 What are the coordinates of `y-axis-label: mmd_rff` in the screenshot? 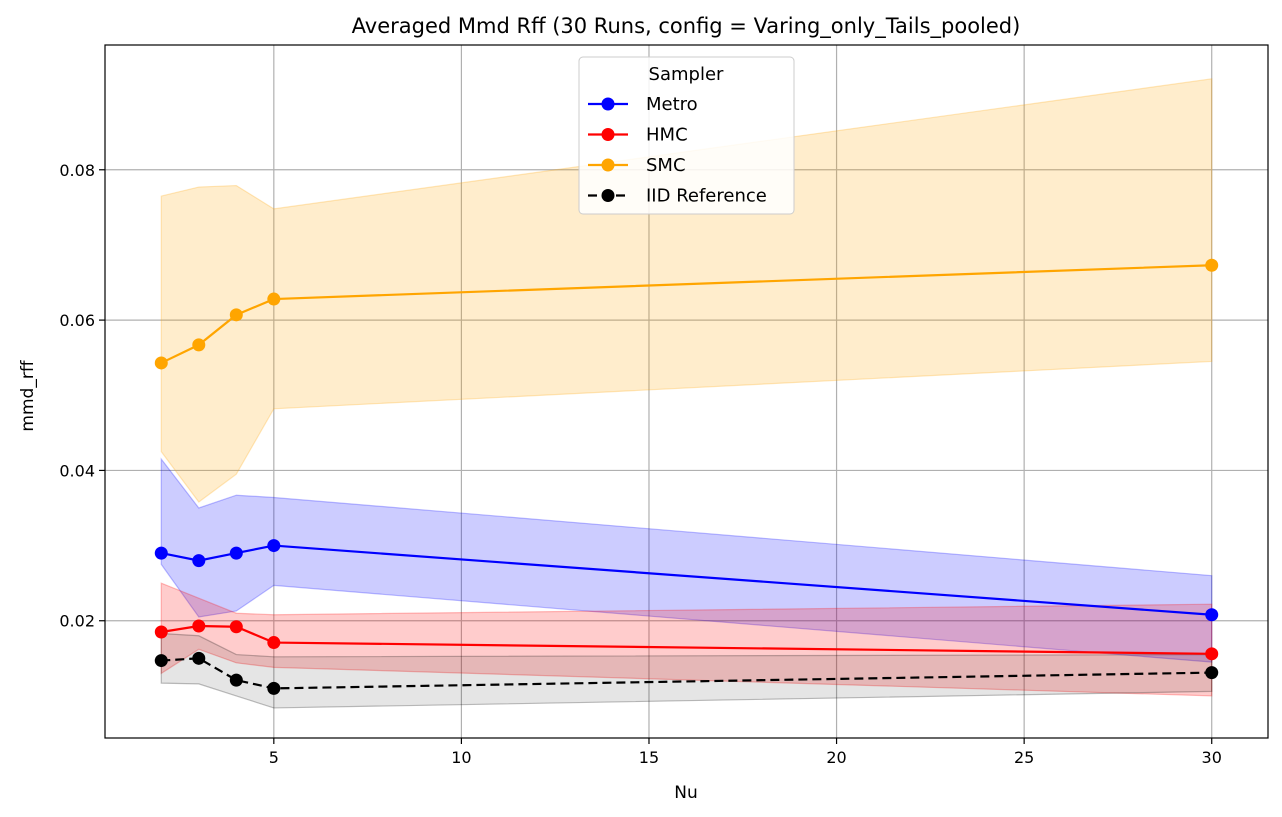 It's located at (28, 395).